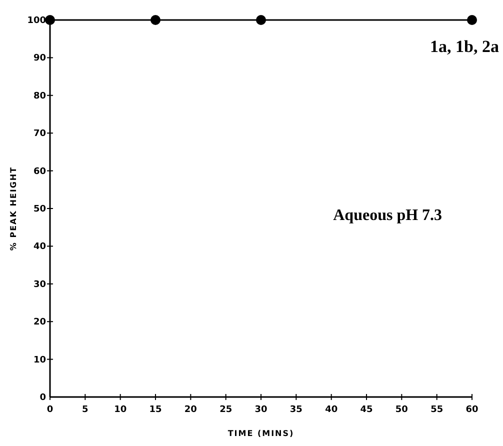 The height and width of the screenshot is (446, 503). Describe the element at coordinates (261, 410) in the screenshot. I see `x-tick-label: 30` at that location.